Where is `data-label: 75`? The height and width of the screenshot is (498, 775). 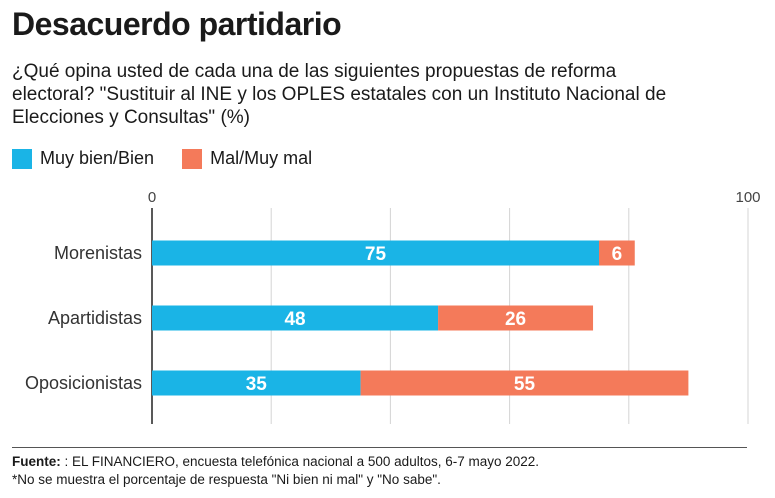
data-label: 75 is located at coordinates (376, 254).